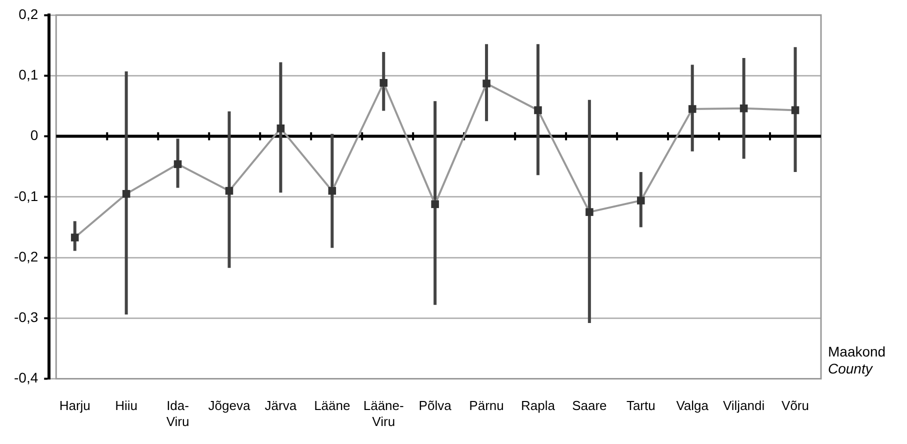 The height and width of the screenshot is (444, 907). Describe the element at coordinates (26, 317) in the screenshot. I see `y-tick-label: -0,3` at that location.